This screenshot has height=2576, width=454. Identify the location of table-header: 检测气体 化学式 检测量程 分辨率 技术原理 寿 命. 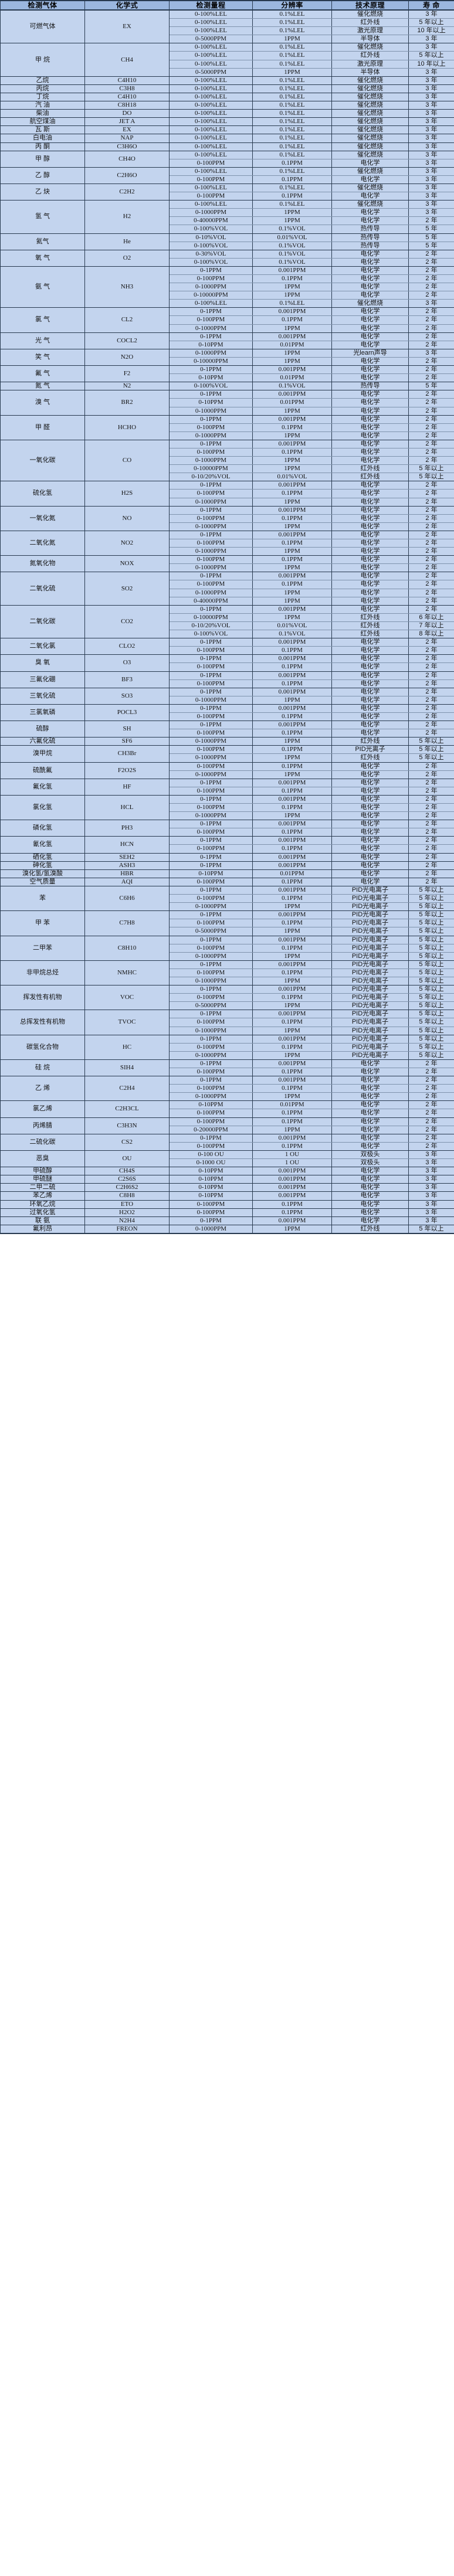
(227, 6).